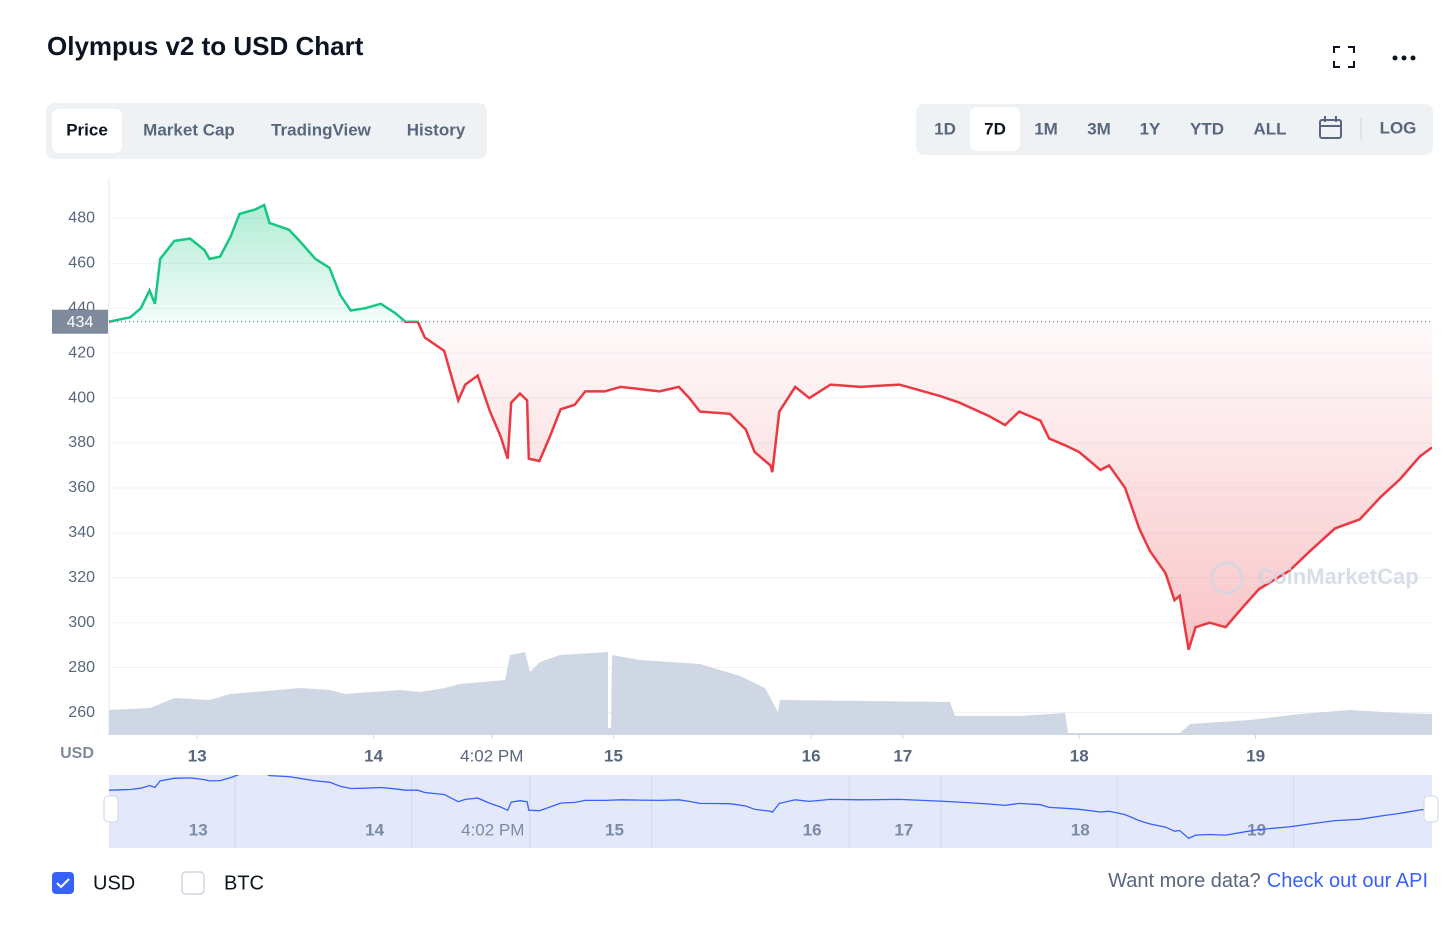  I want to click on price-label-bg, so click(80, 321).